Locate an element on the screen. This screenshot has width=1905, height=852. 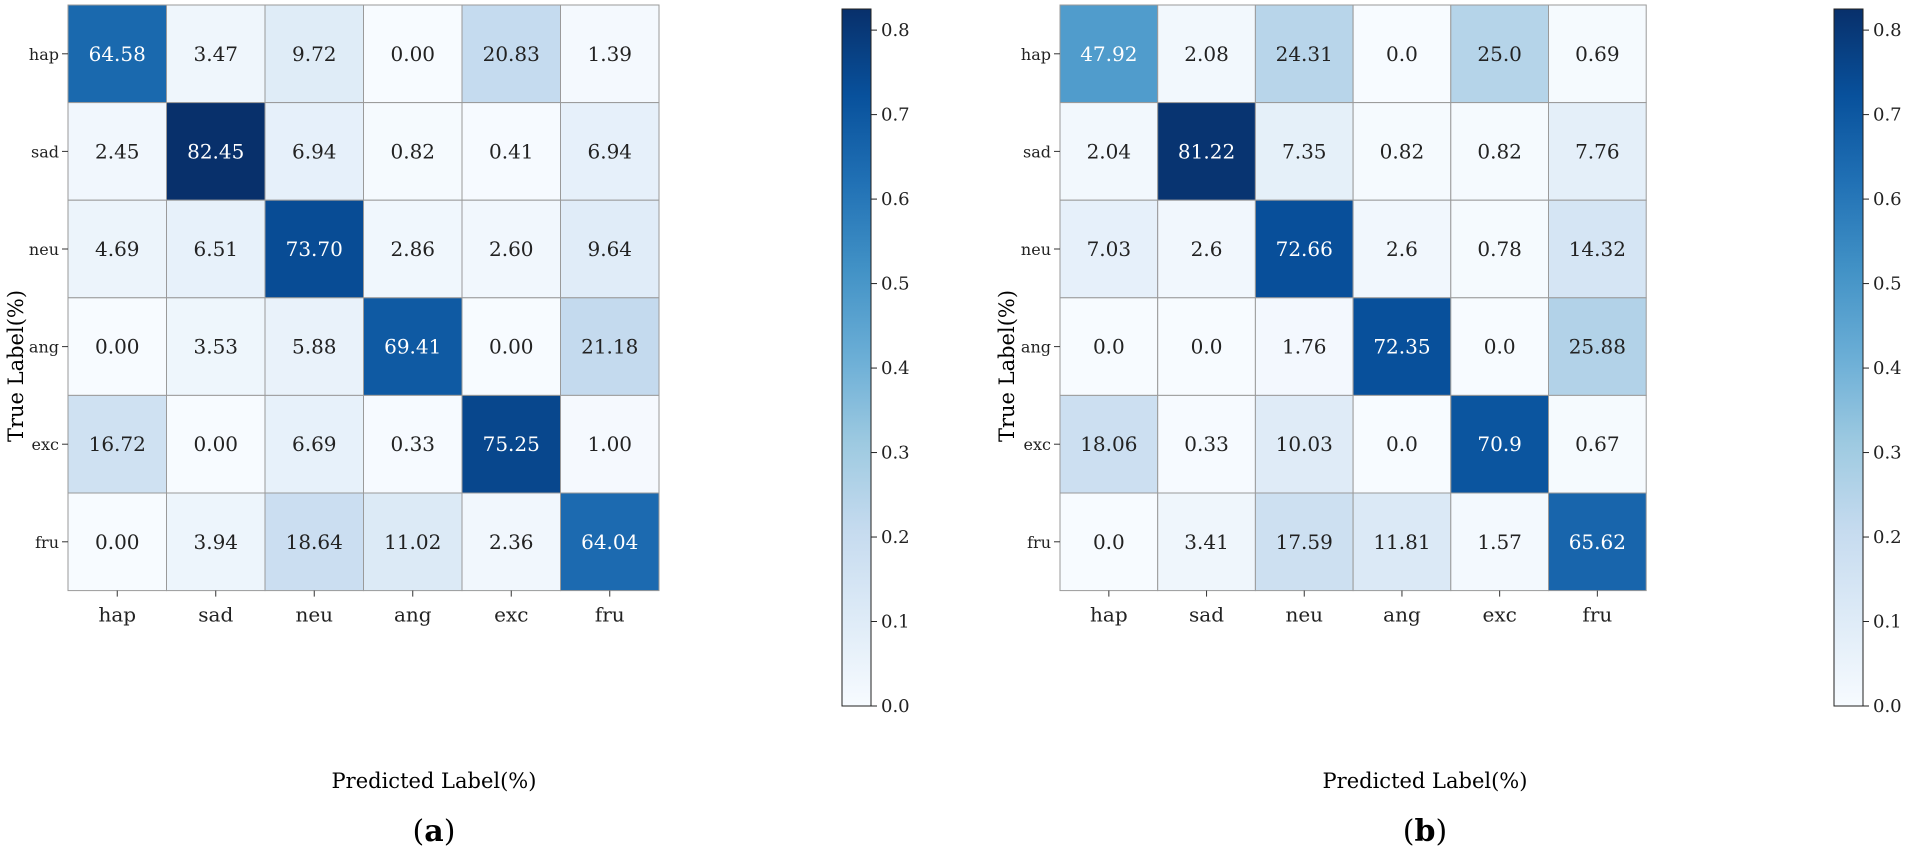
cell-value-label: 3.41 is located at coordinates (1206, 542).